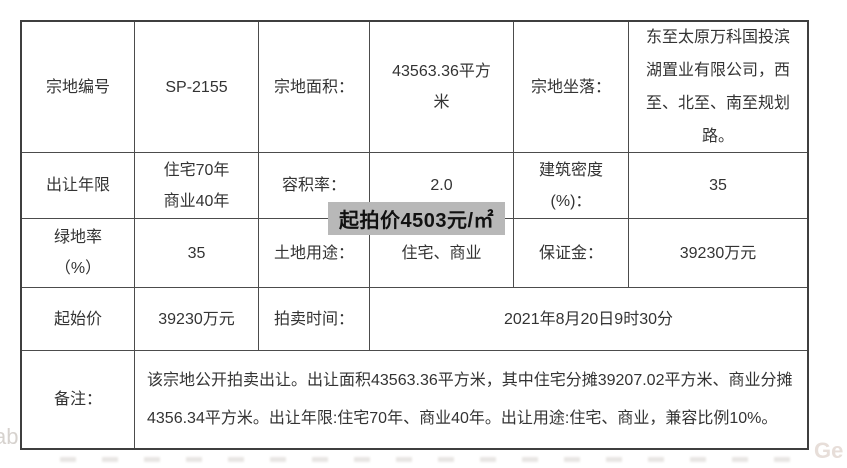  Describe the element at coordinates (9, 436) in the screenshot. I see `watermark-fragment-left: ab` at that location.